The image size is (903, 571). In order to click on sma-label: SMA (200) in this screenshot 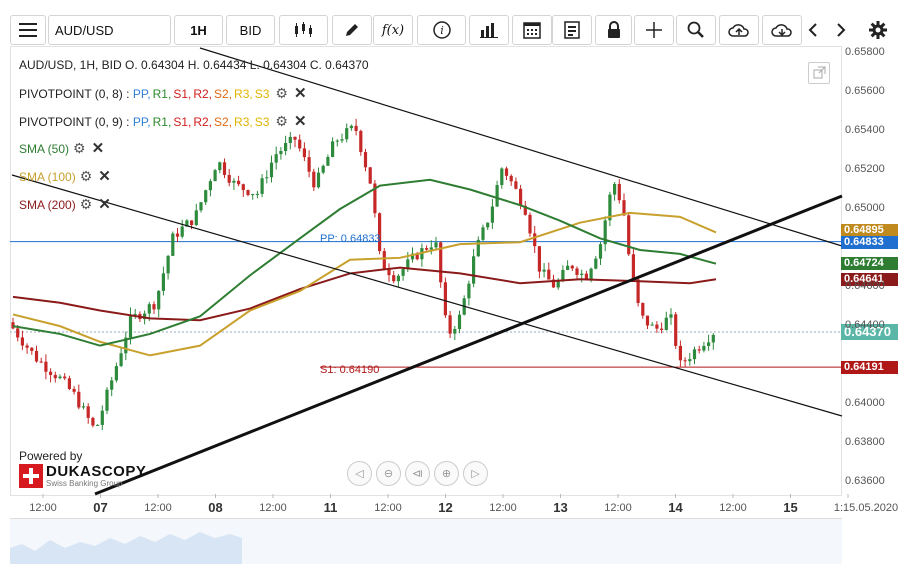, I will do `click(47, 205)`.